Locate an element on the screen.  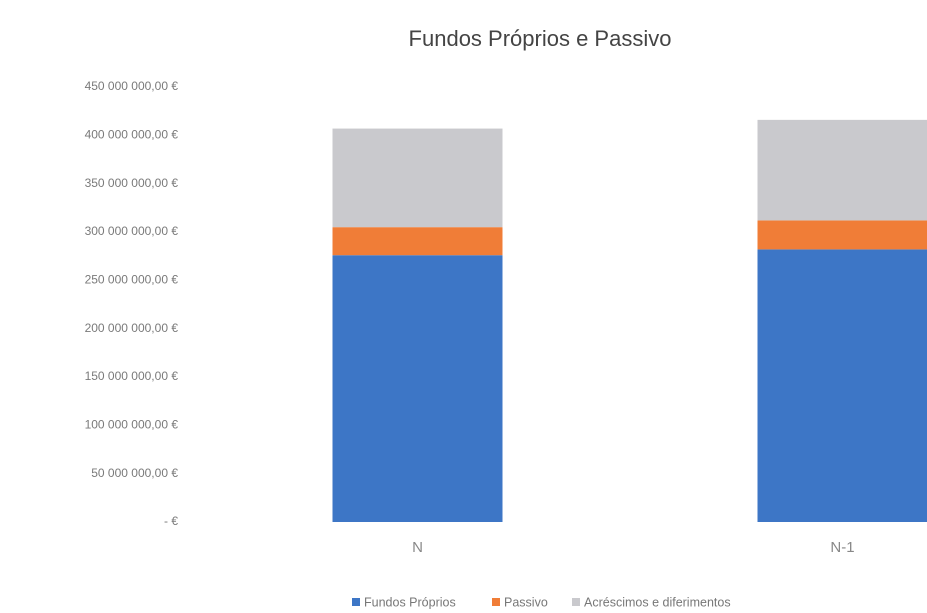
x-tick-label: N-1 is located at coordinates (842, 547).